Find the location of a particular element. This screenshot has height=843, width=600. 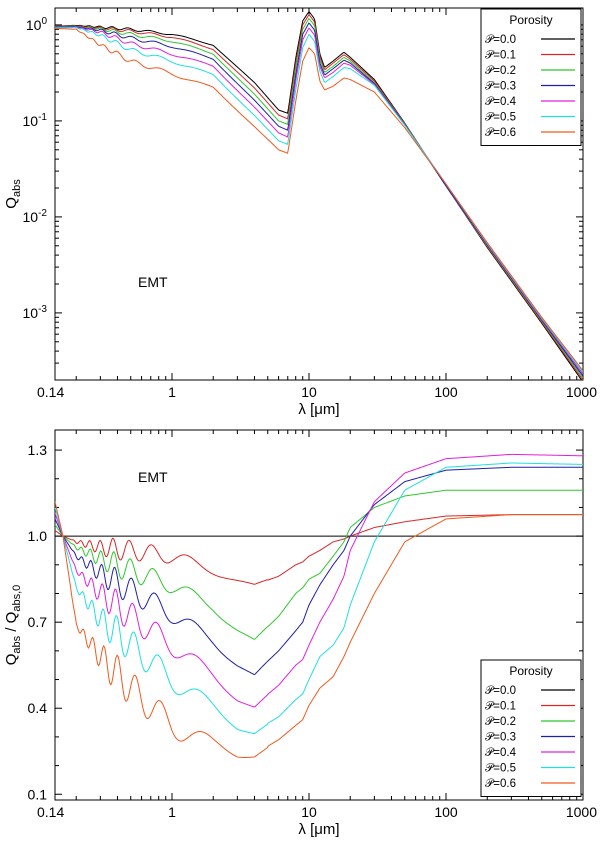

y-tick-label: 0.7 is located at coordinates (38, 622).